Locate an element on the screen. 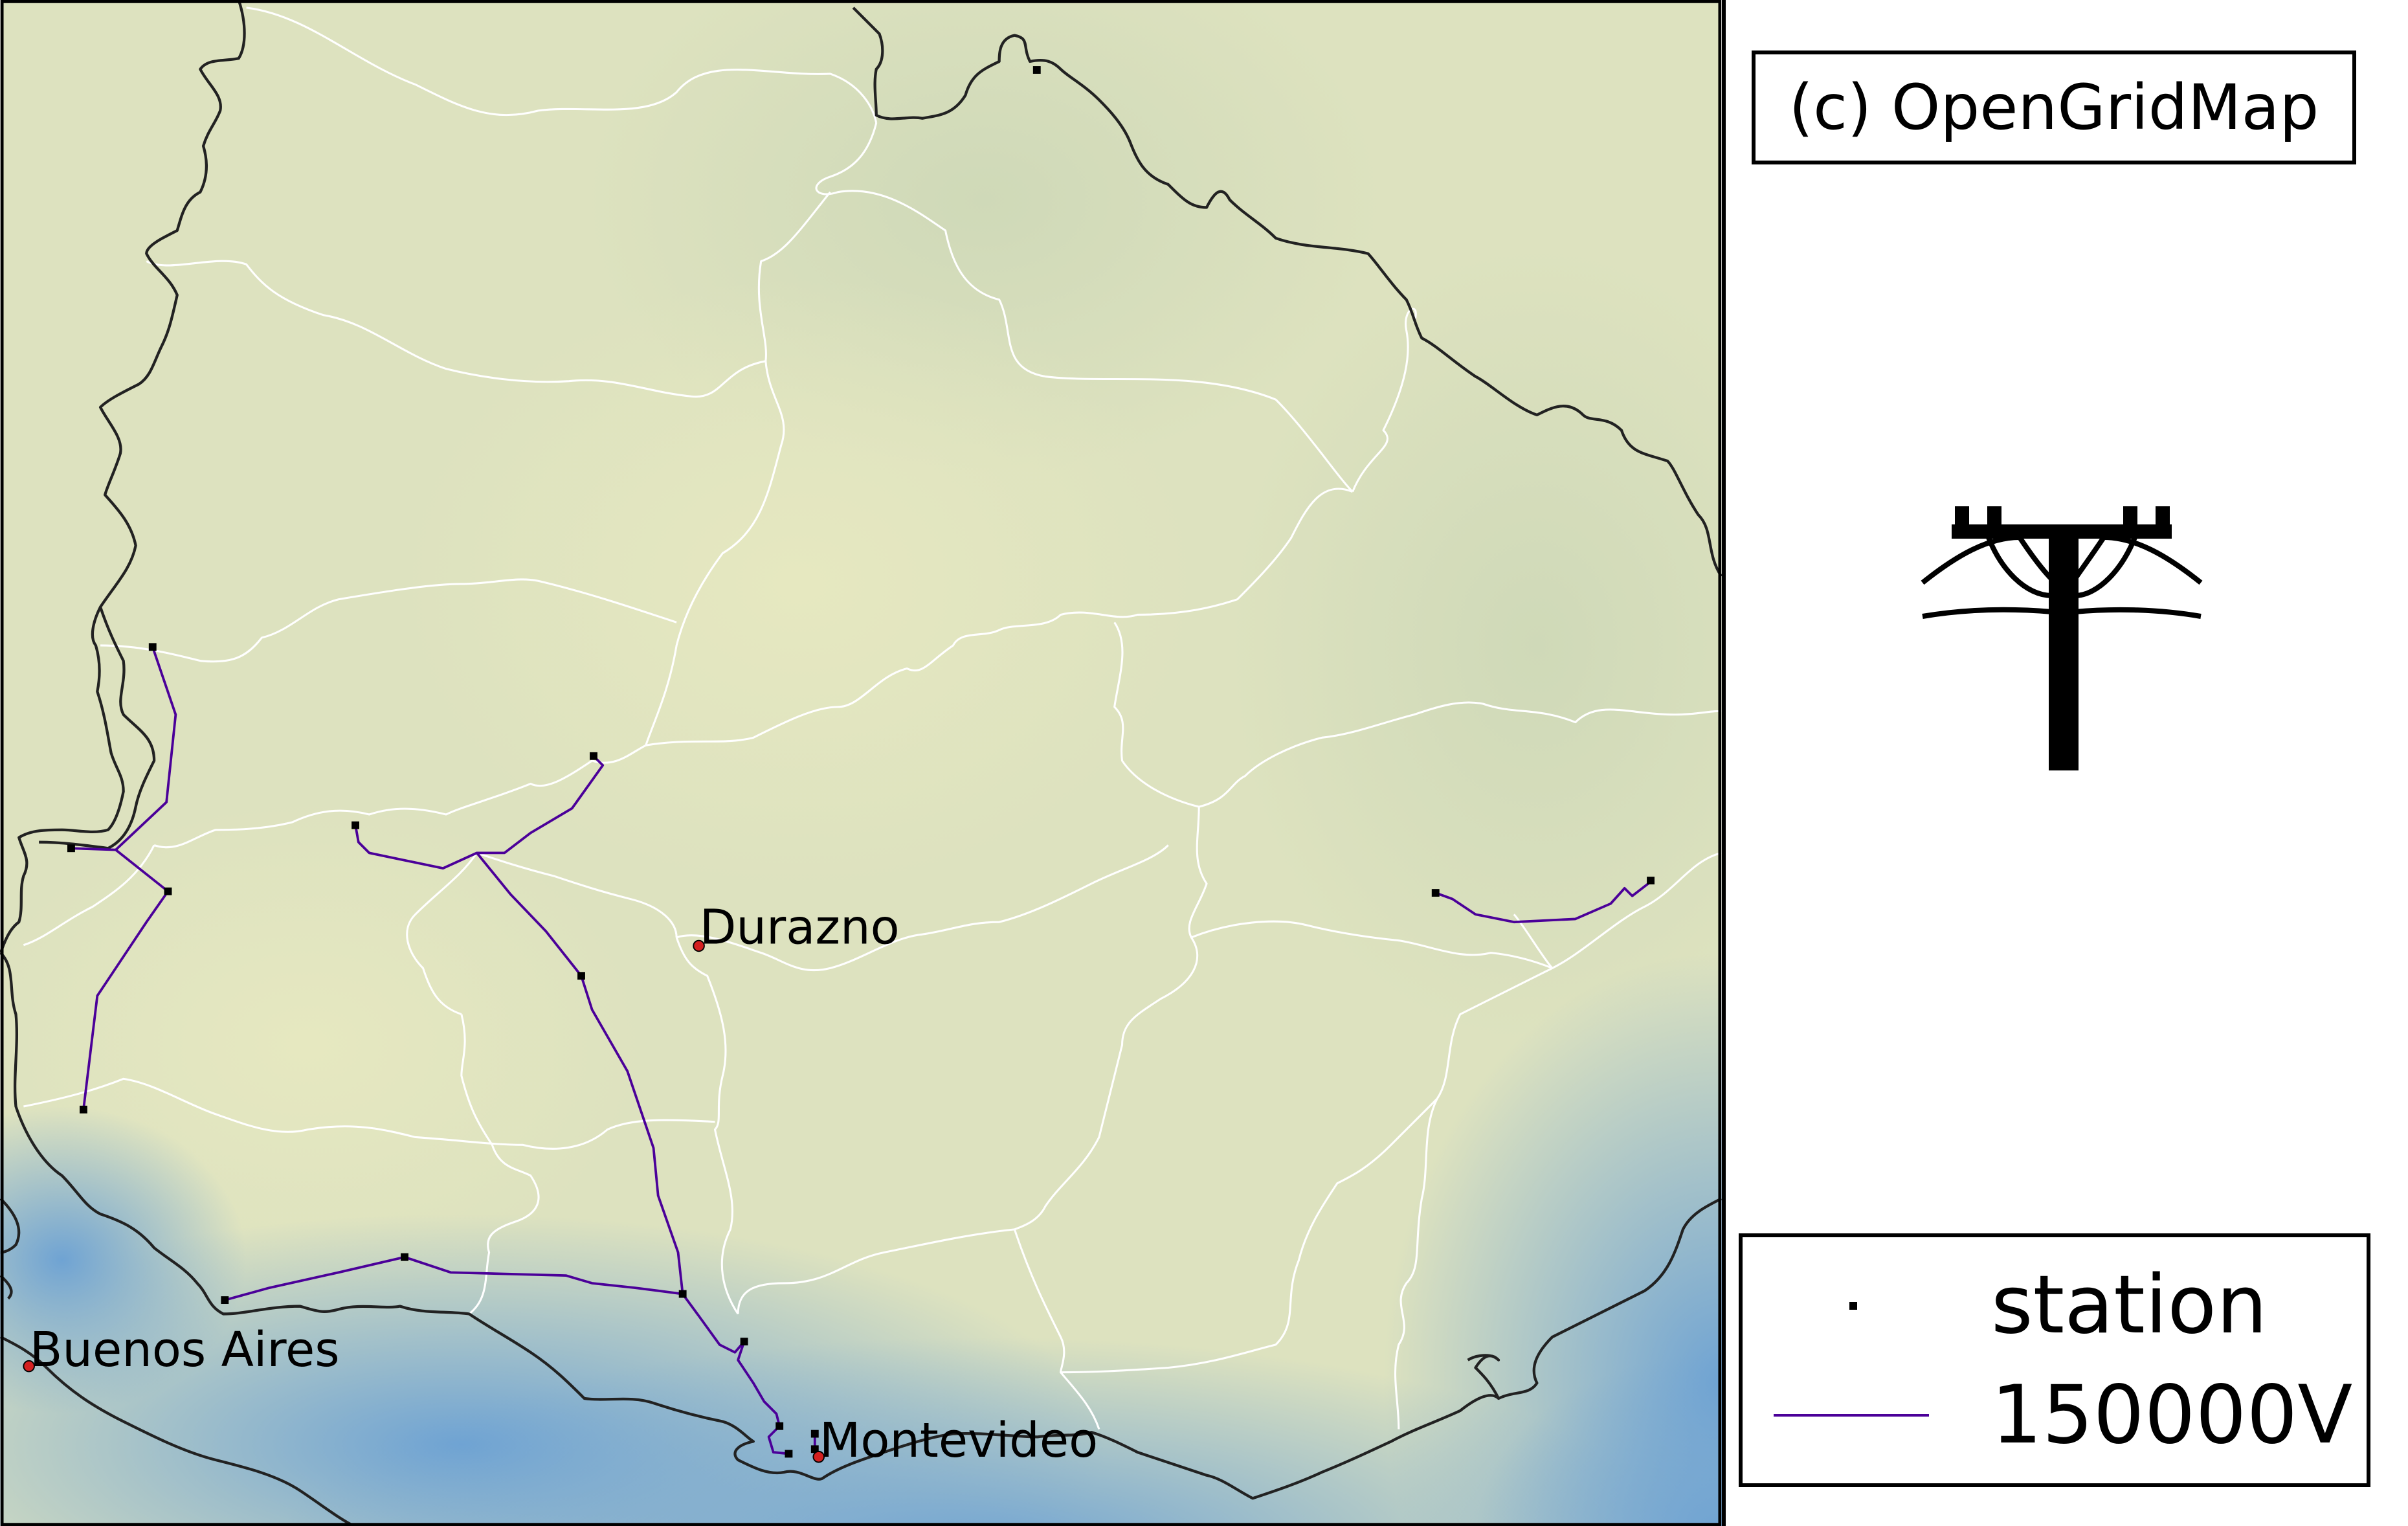  legend-label: 150000V is located at coordinates (2172, 1415).